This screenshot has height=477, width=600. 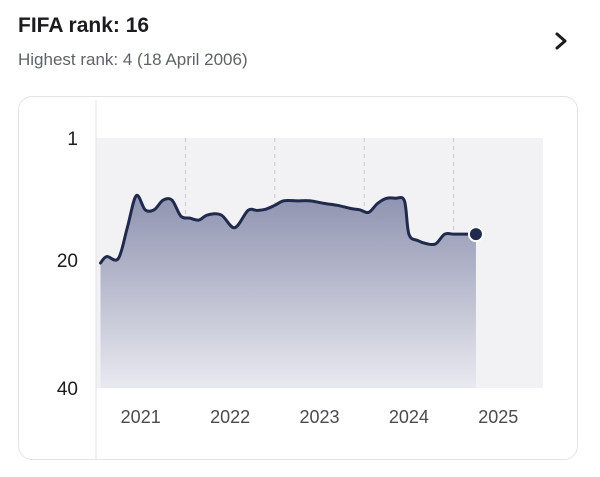 What do you see at coordinates (561, 41) in the screenshot?
I see `chevron-right-icon` at bounding box center [561, 41].